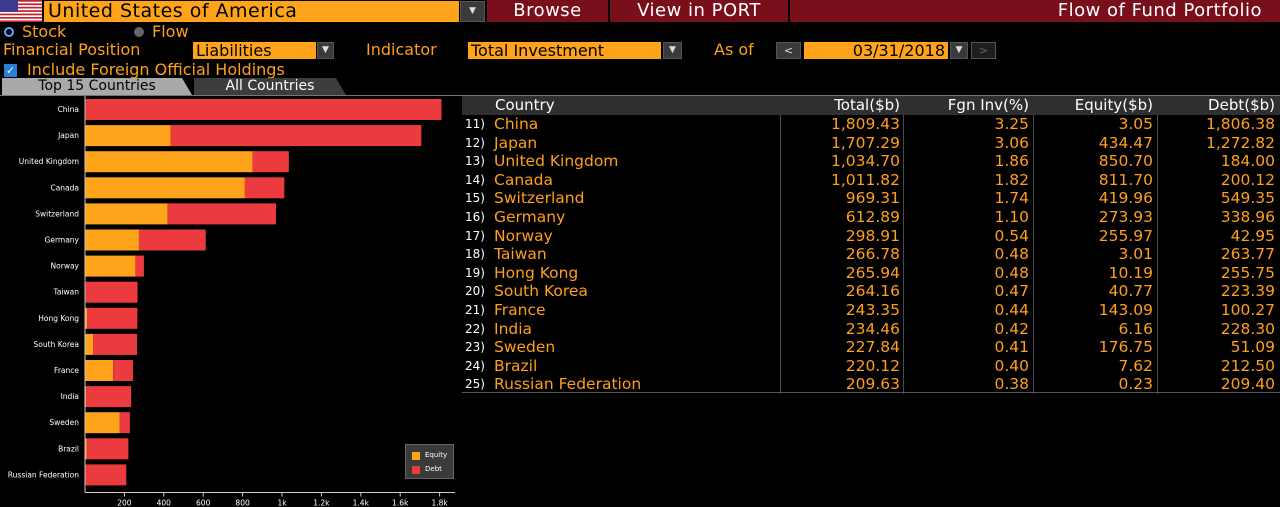 The width and height of the screenshot is (1280, 507). What do you see at coordinates (1011, 365) in the screenshot?
I see `cell-fgn-inv: 0.40` at bounding box center [1011, 365].